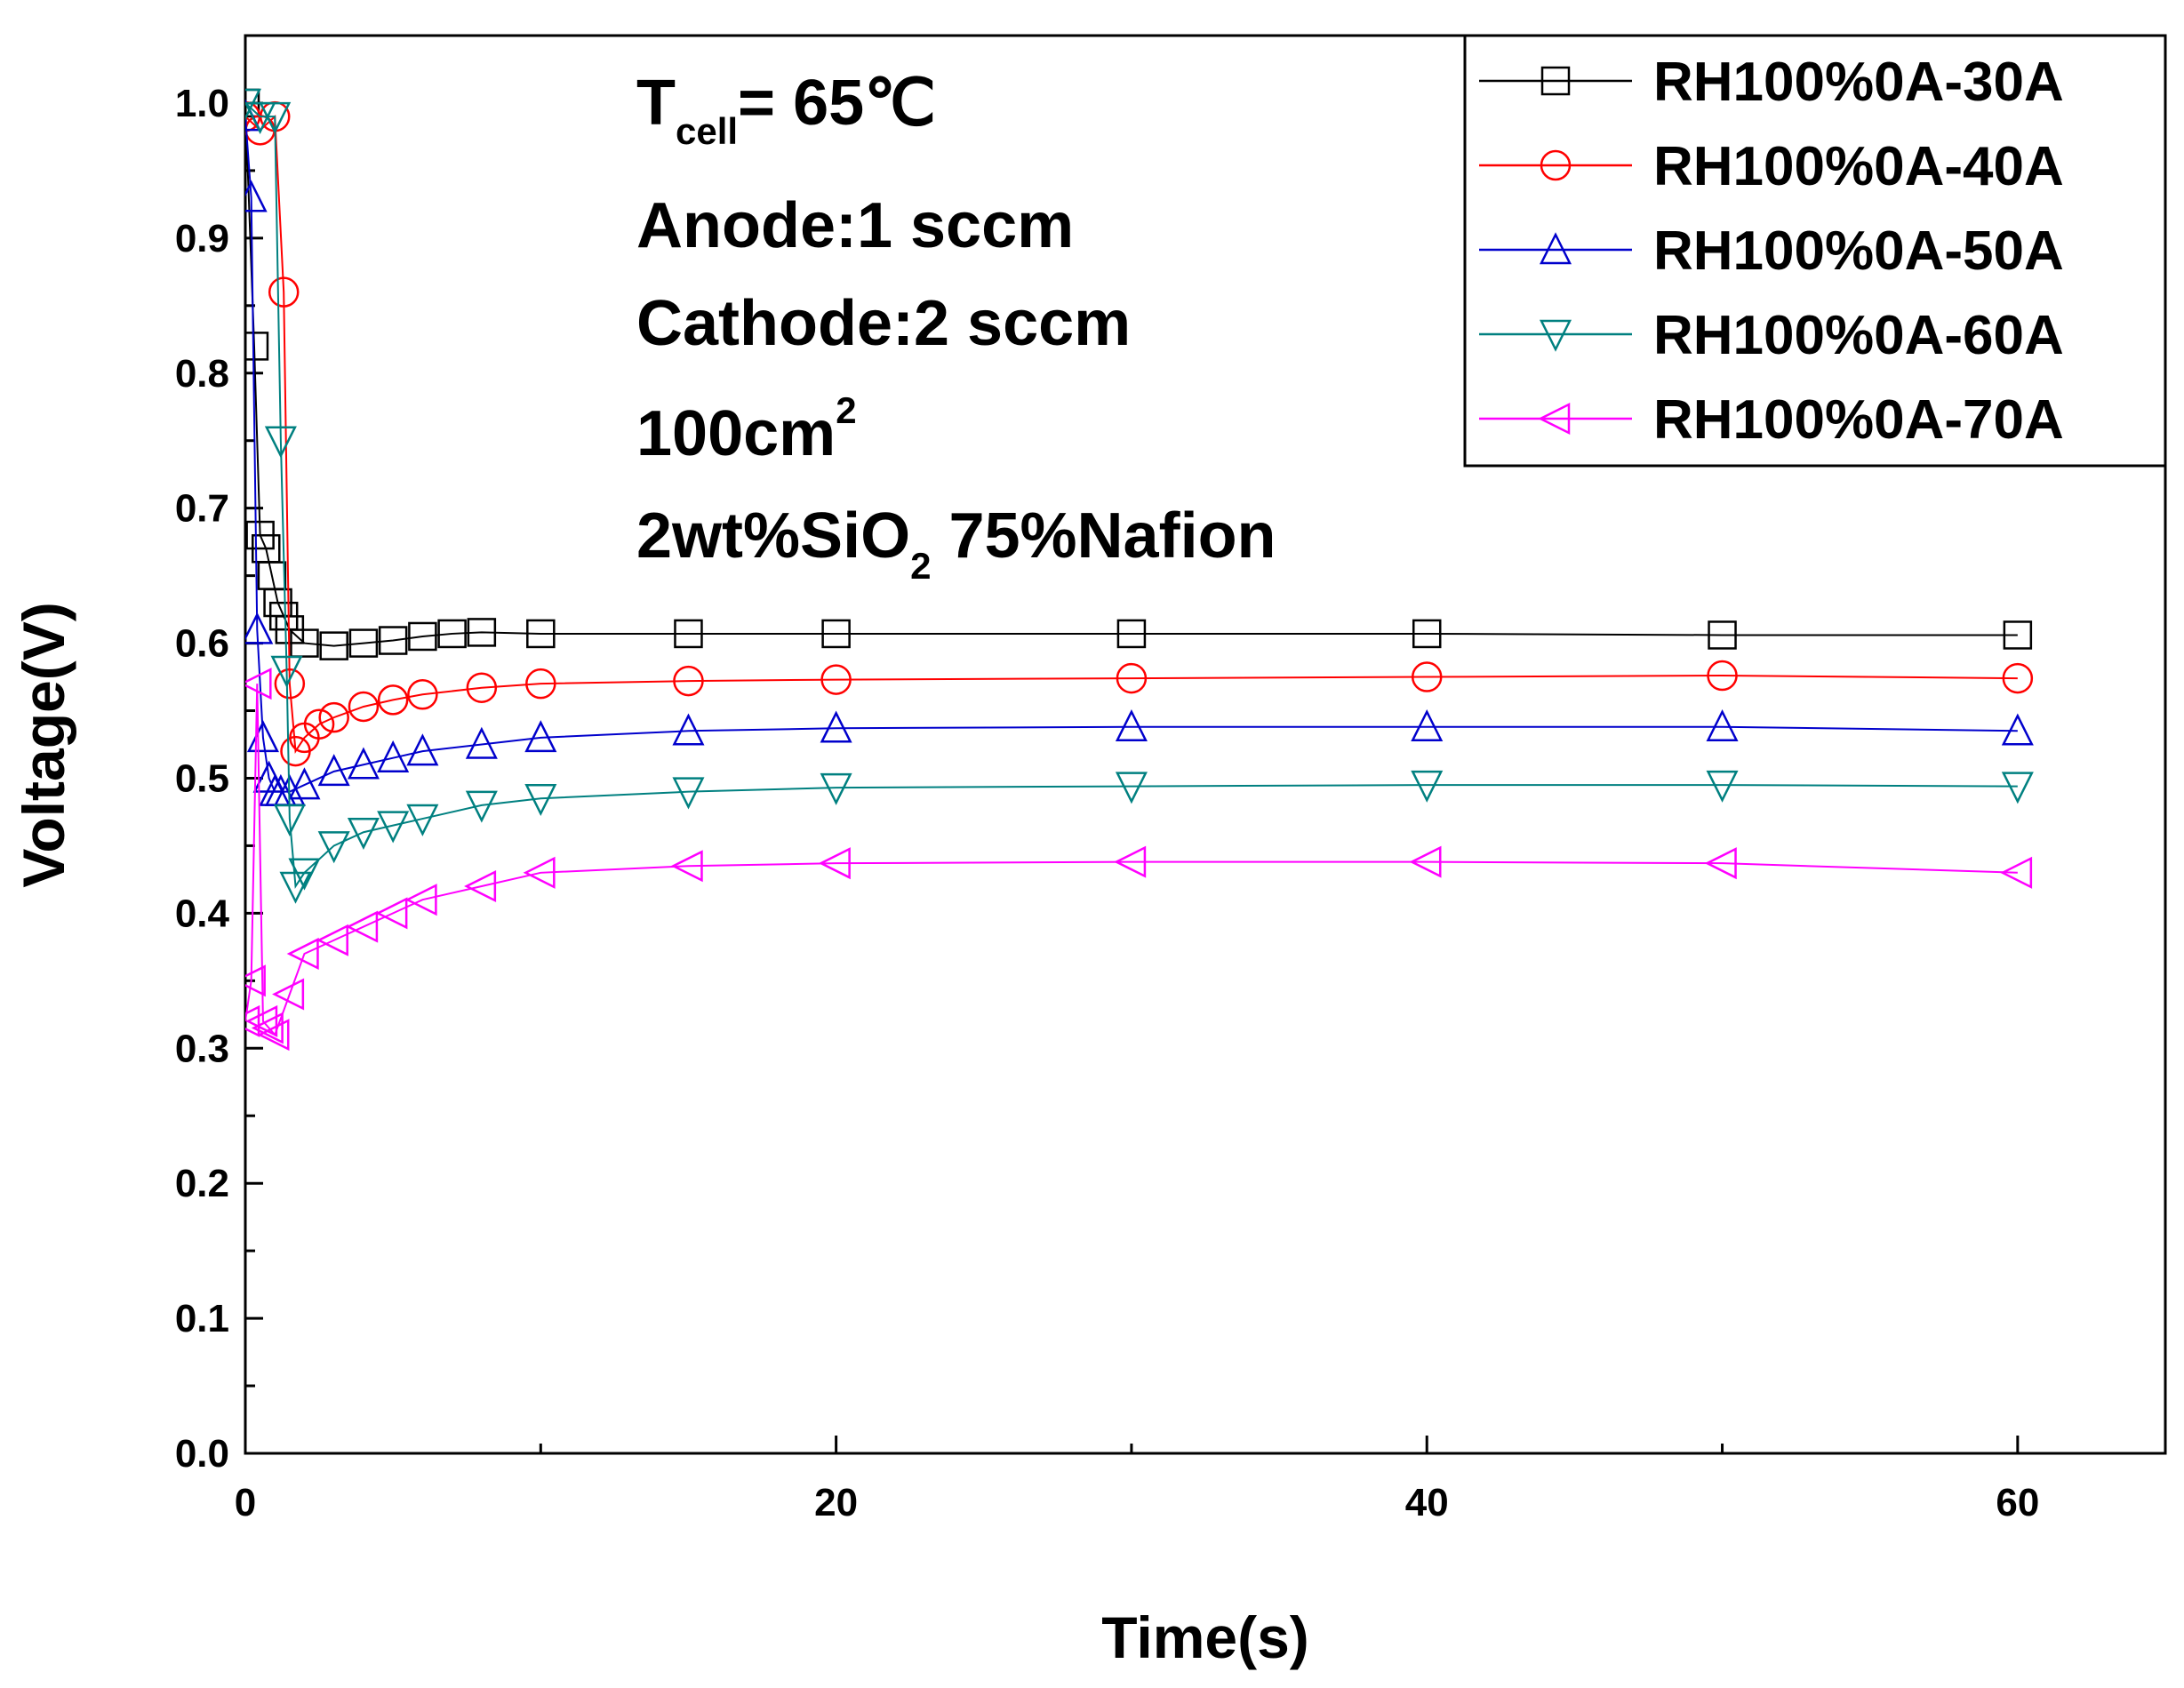  Describe the element at coordinates (202, 1454) in the screenshot. I see `y-tick-label: 0.0` at that location.